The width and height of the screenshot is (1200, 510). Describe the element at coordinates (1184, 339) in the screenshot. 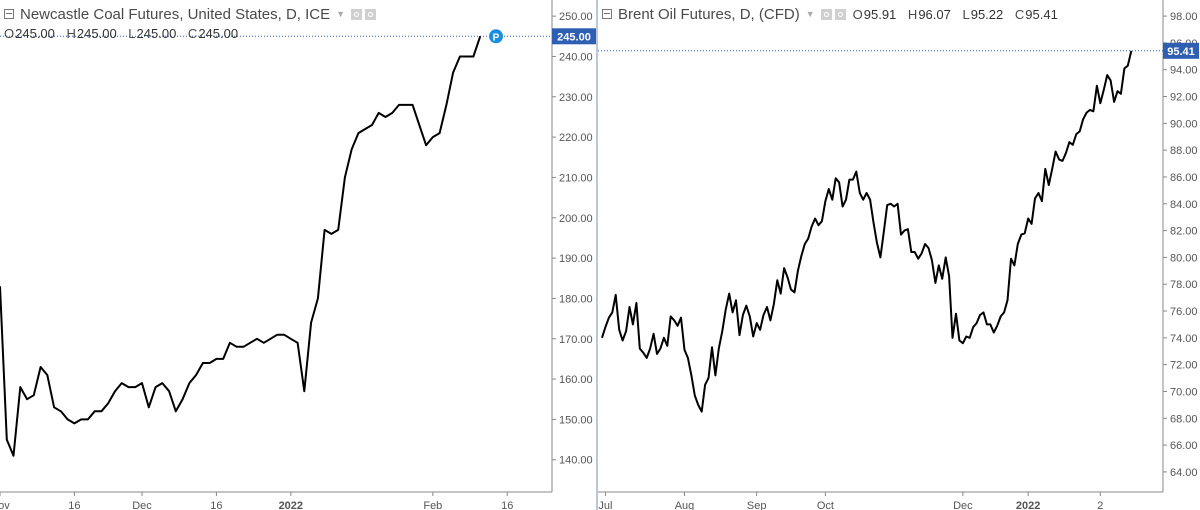

I see `y-tick-label: 74.00` at that location.